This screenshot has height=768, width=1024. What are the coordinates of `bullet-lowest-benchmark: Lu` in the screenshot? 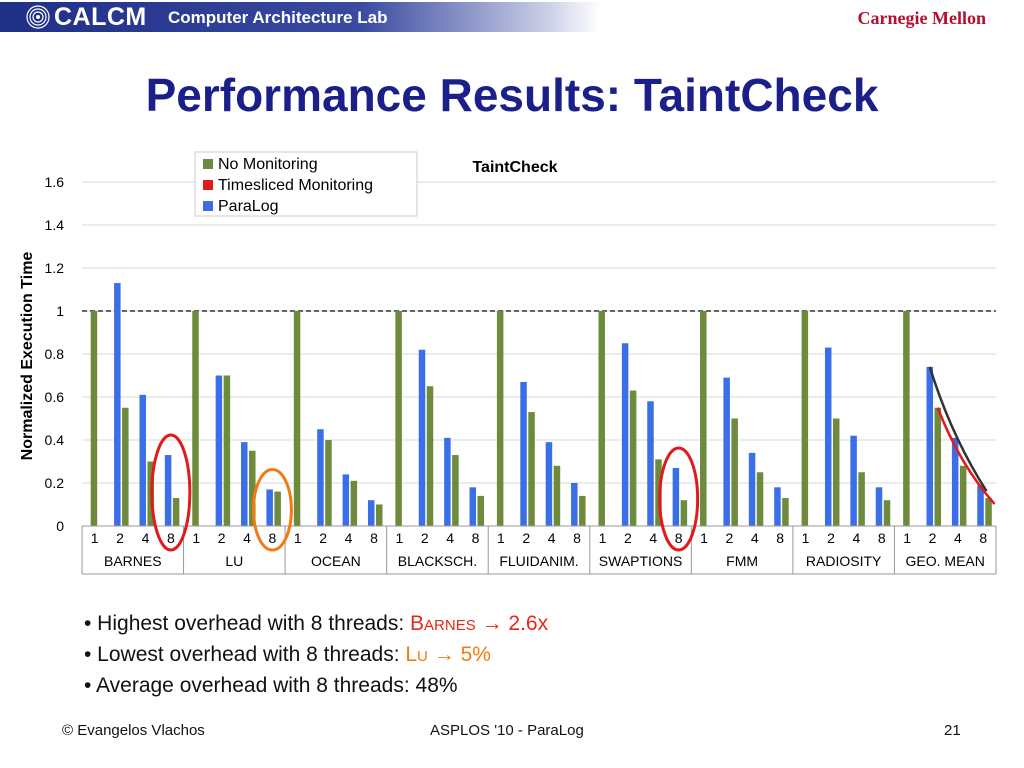 It's located at (416, 654).